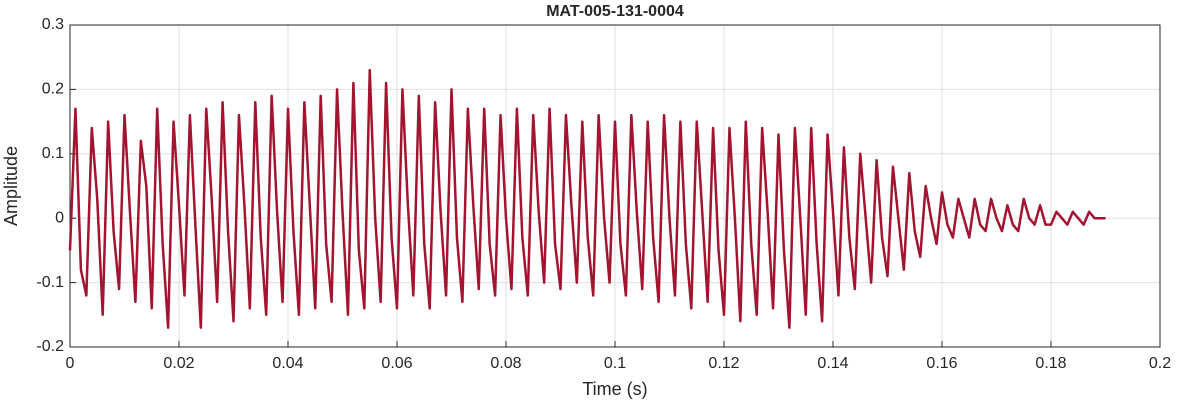  I want to click on x-tick-label: 0.06, so click(396, 363).